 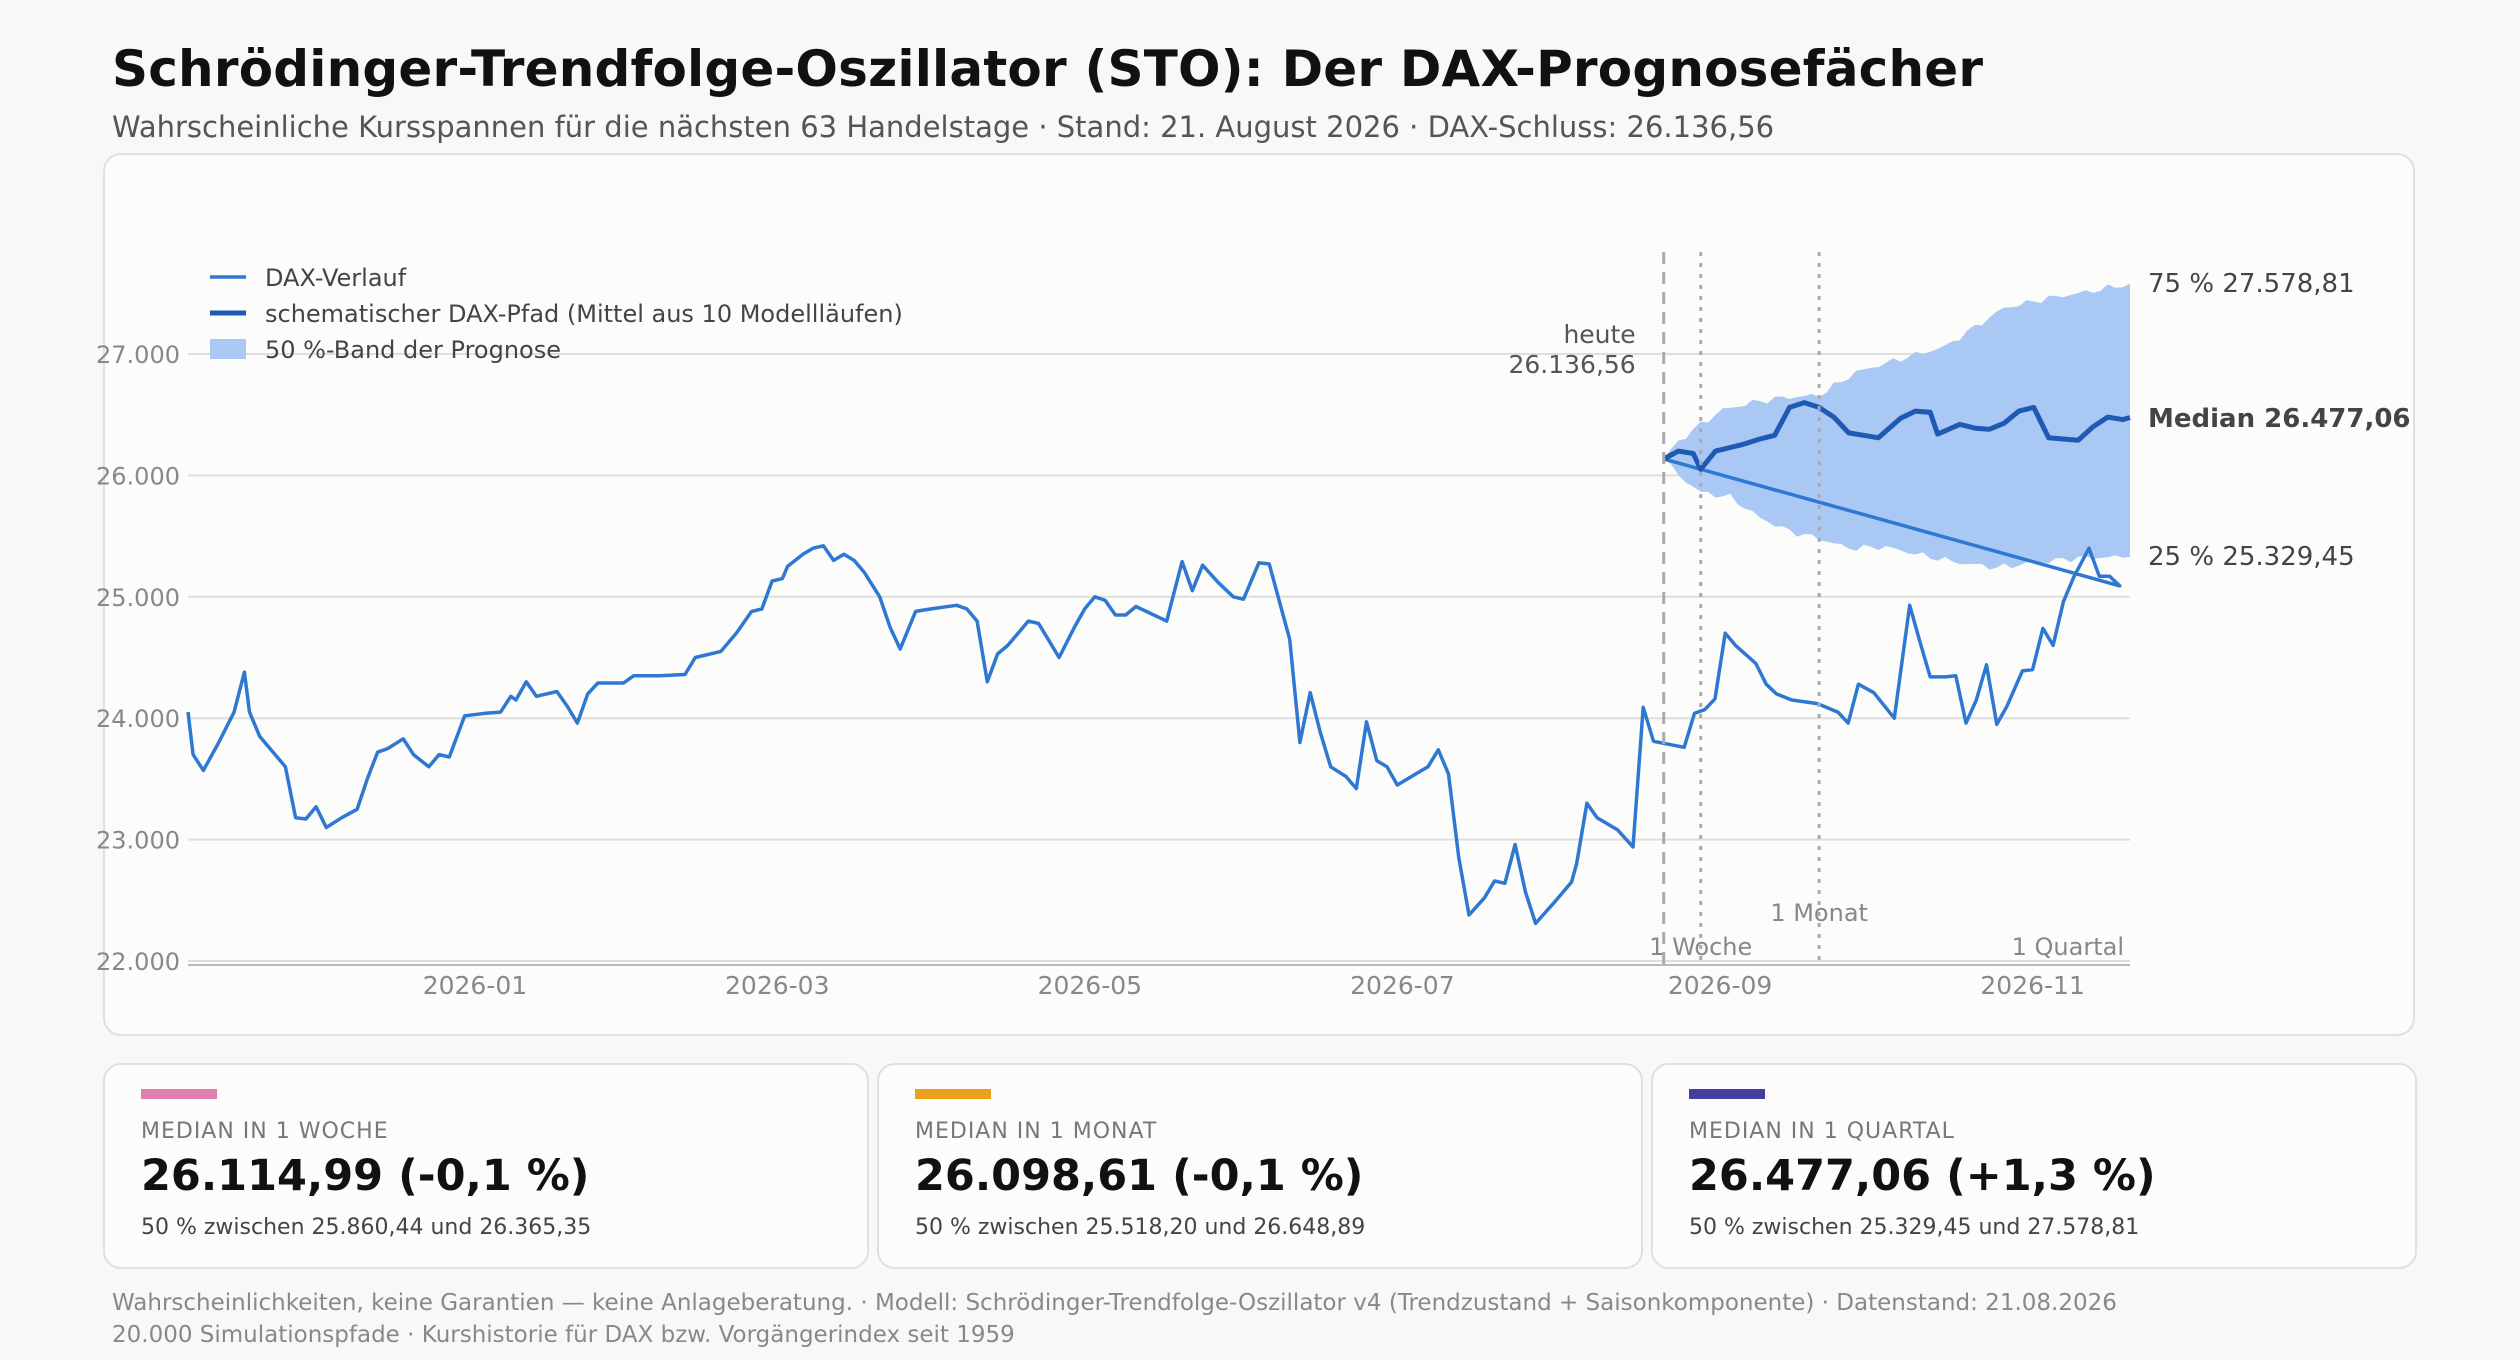 I want to click on kpi-color-bar-month, so click(x=953, y=1094).